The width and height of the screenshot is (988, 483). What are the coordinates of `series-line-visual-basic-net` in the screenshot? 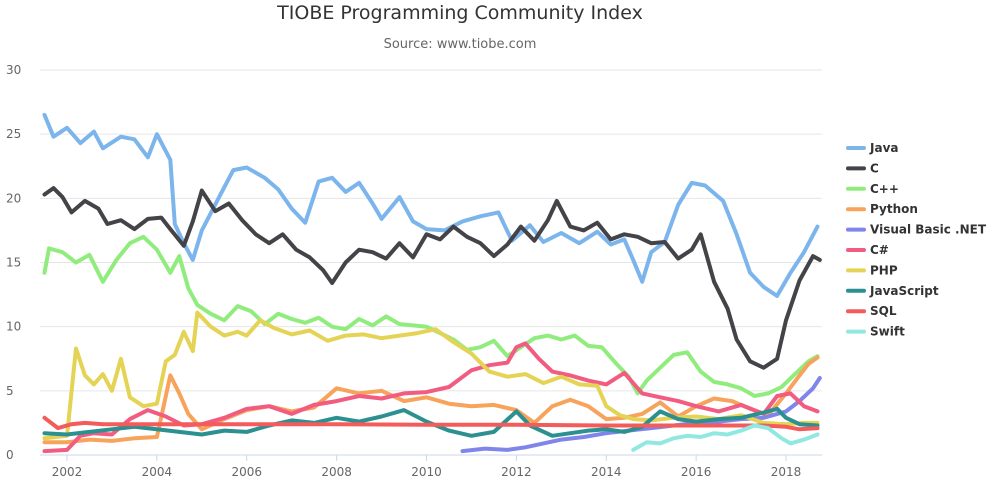 It's located at (641, 415).